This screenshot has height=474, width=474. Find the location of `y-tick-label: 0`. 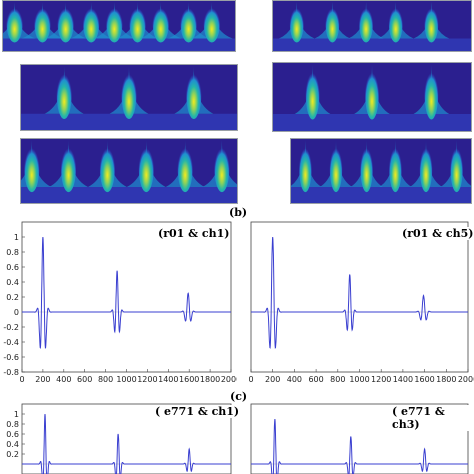

y-tick-label: 0 is located at coordinates (16, 312).